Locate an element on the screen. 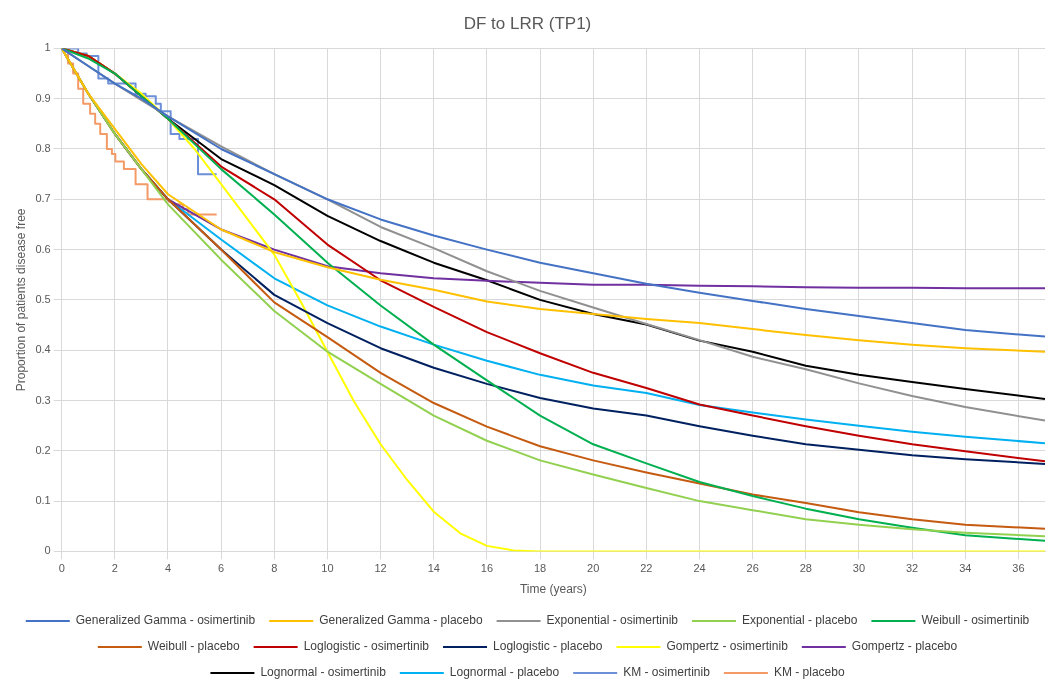 The width and height of the screenshot is (1057, 695). x-tick-label: 12 is located at coordinates (380, 568).